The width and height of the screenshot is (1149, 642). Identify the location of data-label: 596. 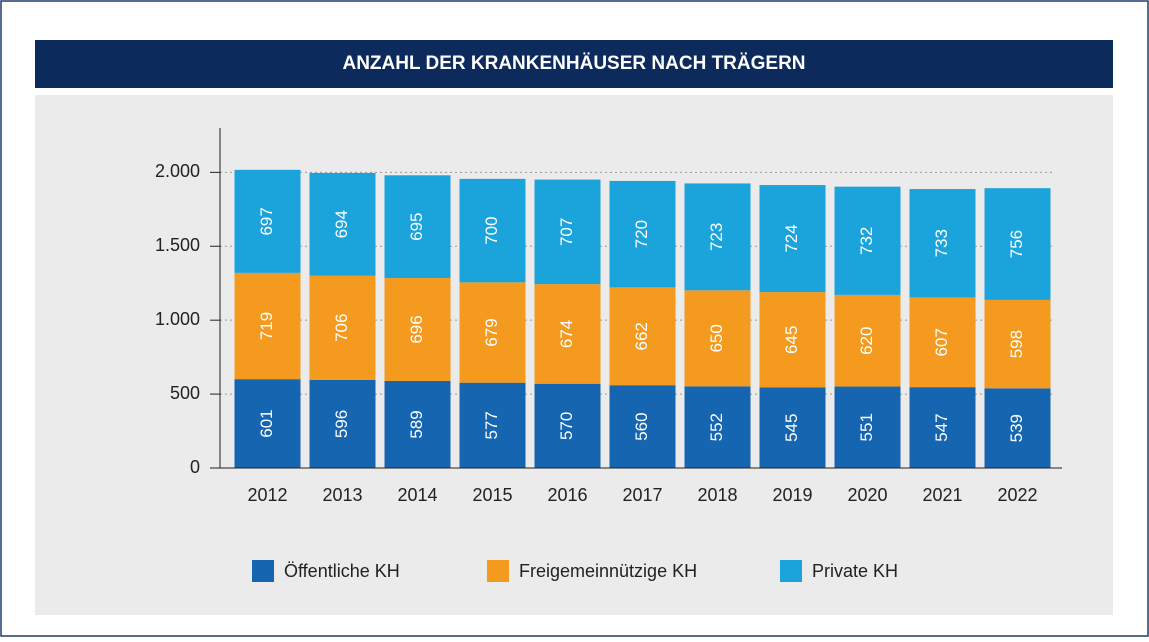
(341, 424).